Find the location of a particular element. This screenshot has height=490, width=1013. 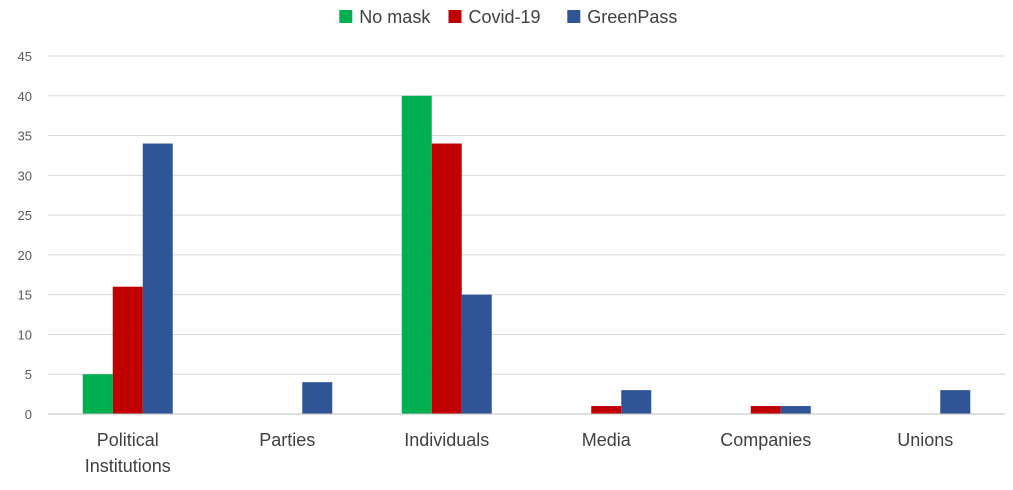

y-tick-label: 25 is located at coordinates (25, 215).